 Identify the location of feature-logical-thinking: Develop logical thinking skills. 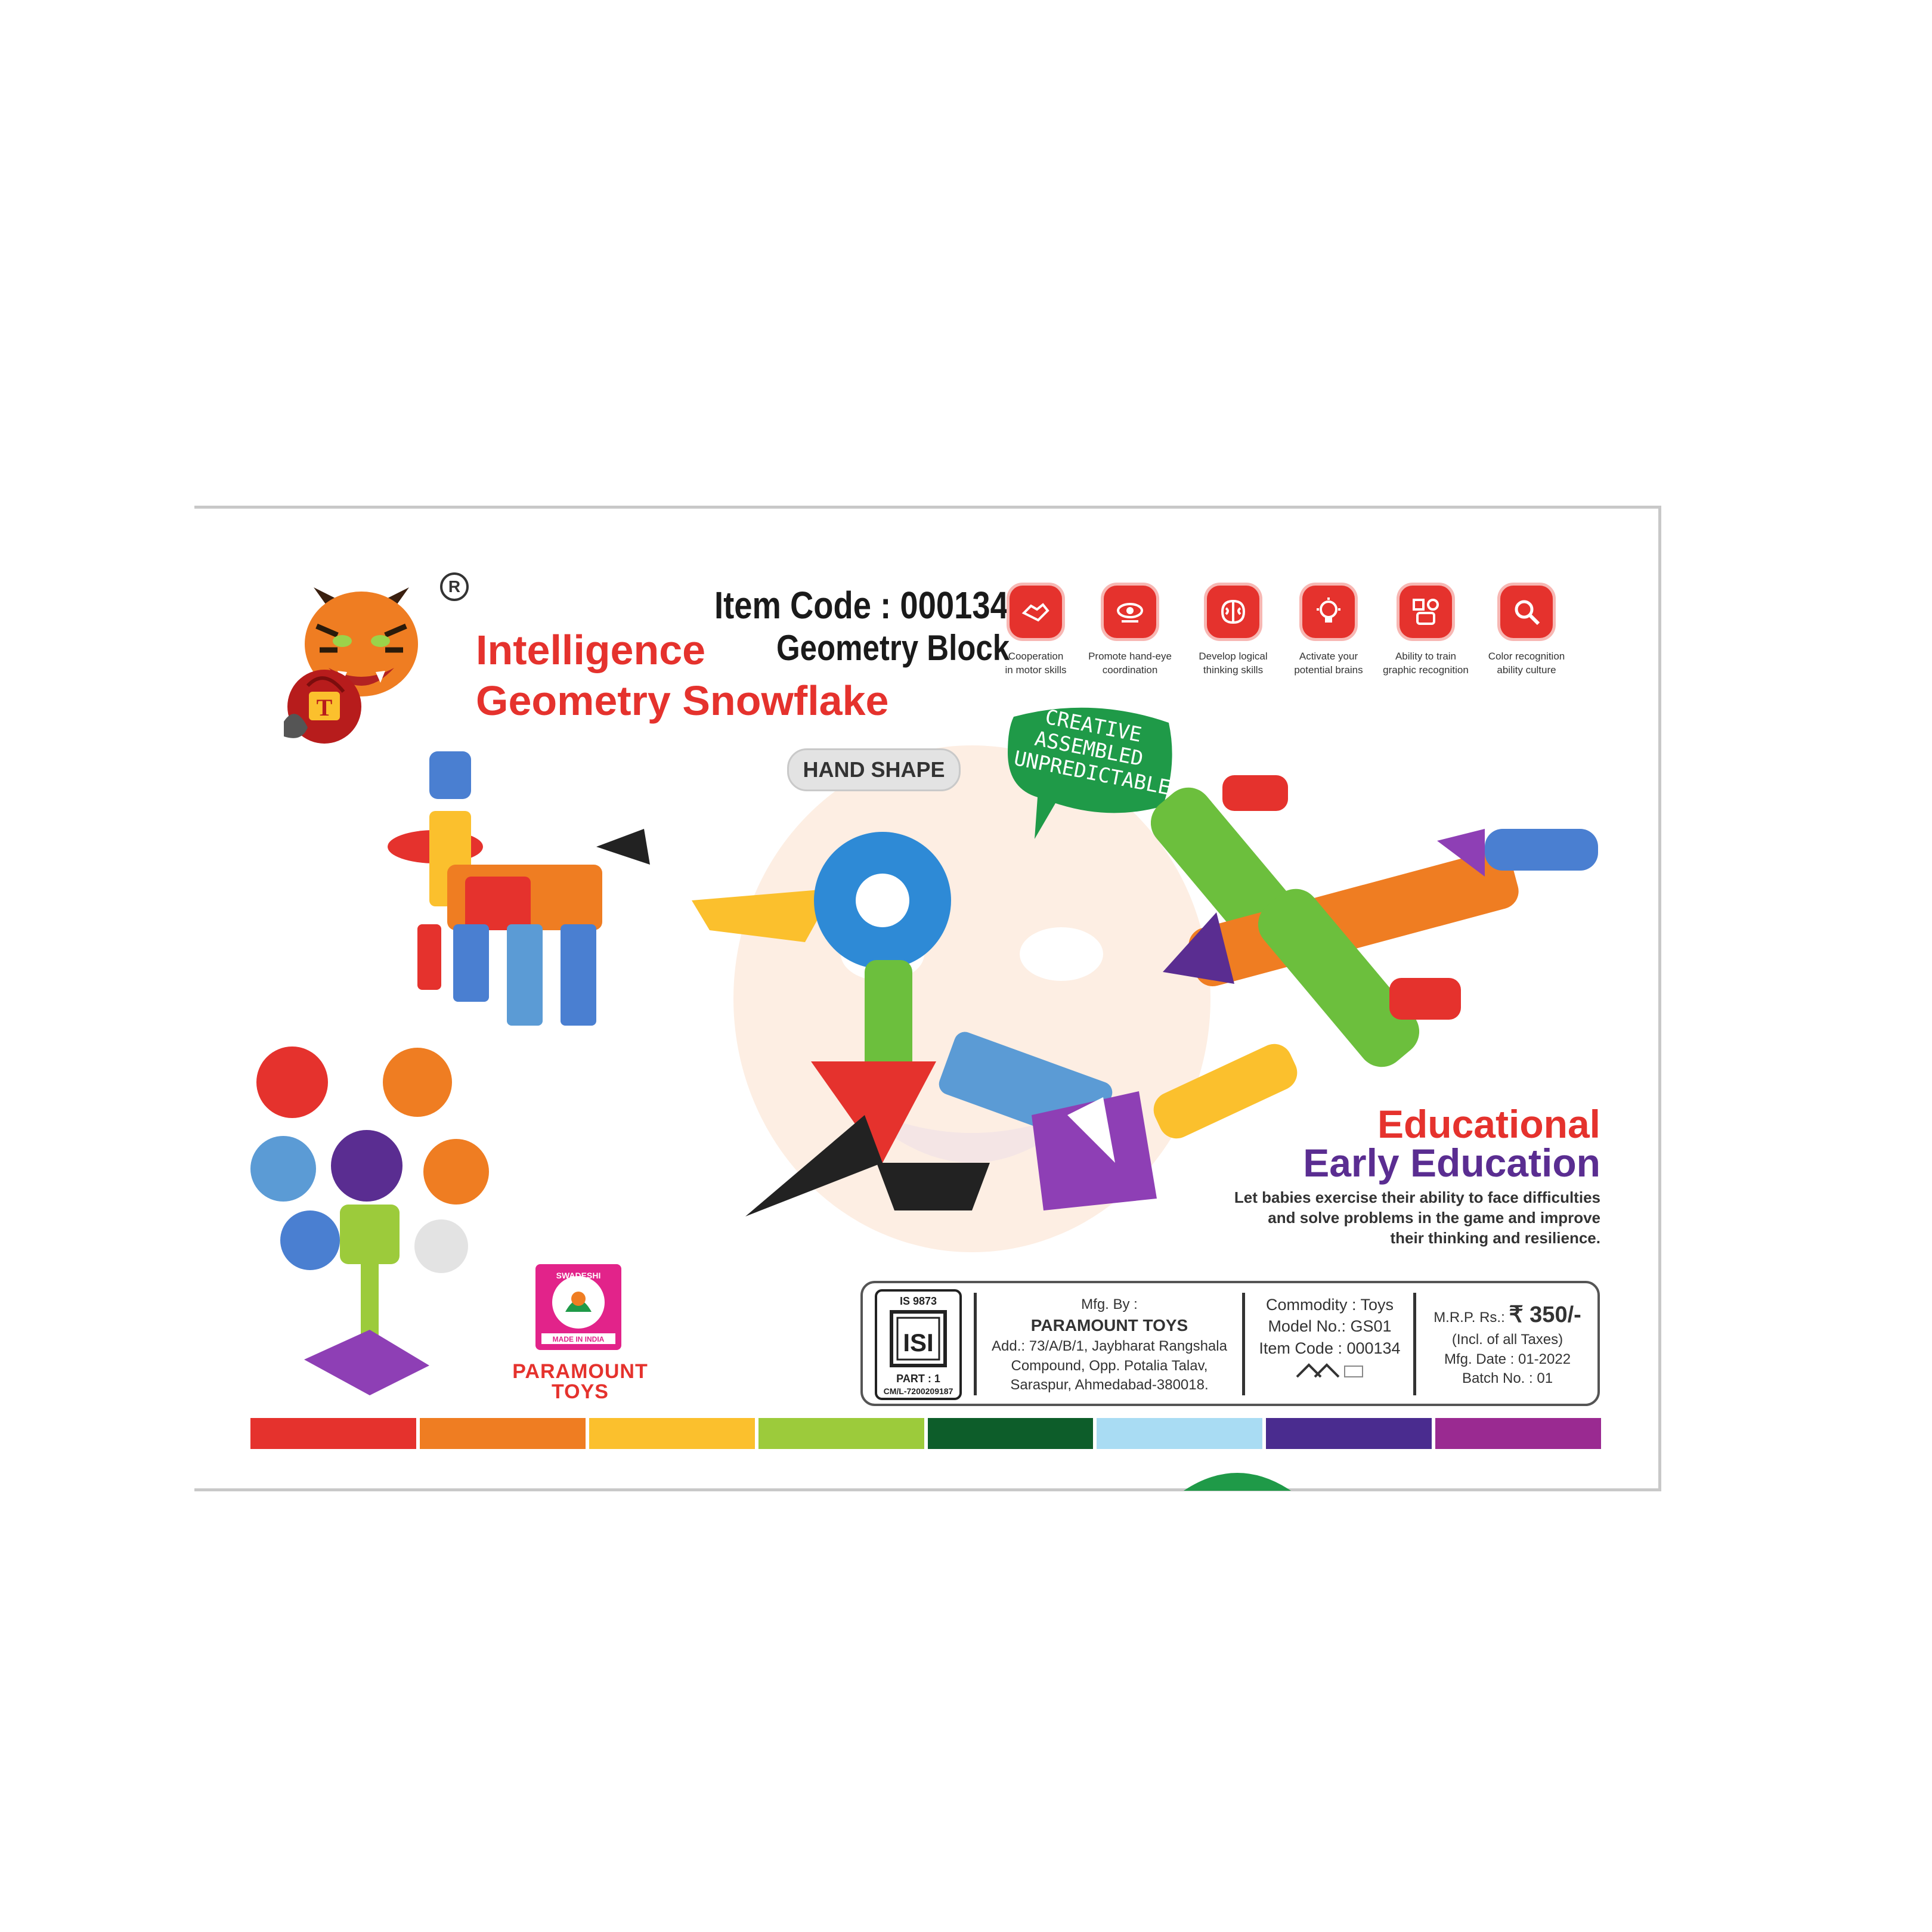
(1233, 631).